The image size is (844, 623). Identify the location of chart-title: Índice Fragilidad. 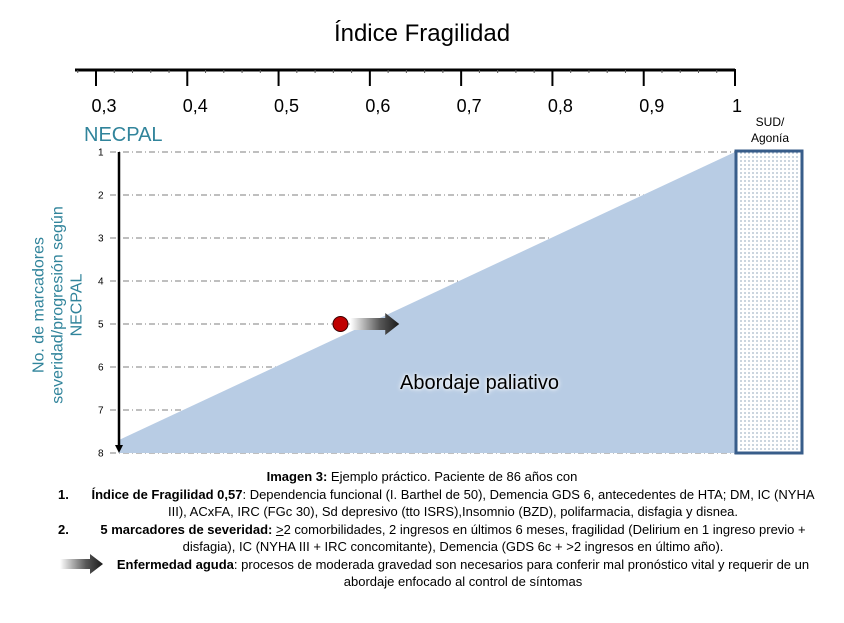
(422, 33).